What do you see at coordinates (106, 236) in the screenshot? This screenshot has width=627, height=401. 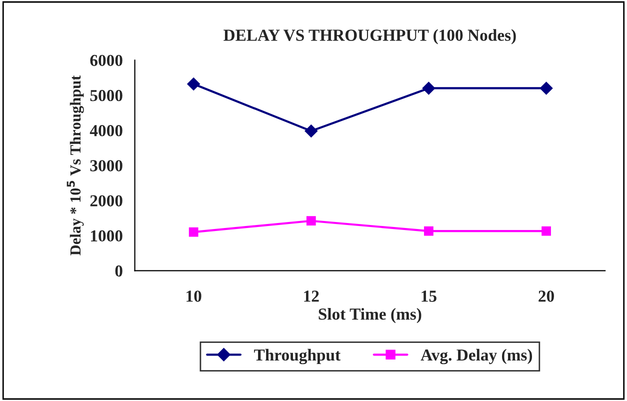 I see `y-tick-label: 1000` at bounding box center [106, 236].